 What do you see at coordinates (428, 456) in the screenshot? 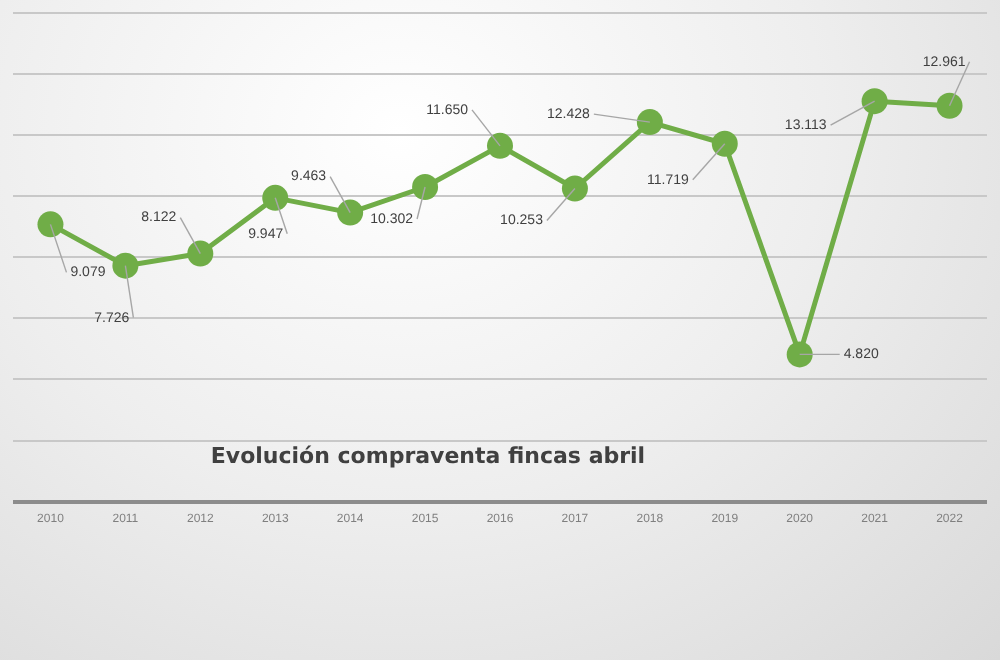
I see `text: Evolución compraventa fincas abril` at bounding box center [428, 456].